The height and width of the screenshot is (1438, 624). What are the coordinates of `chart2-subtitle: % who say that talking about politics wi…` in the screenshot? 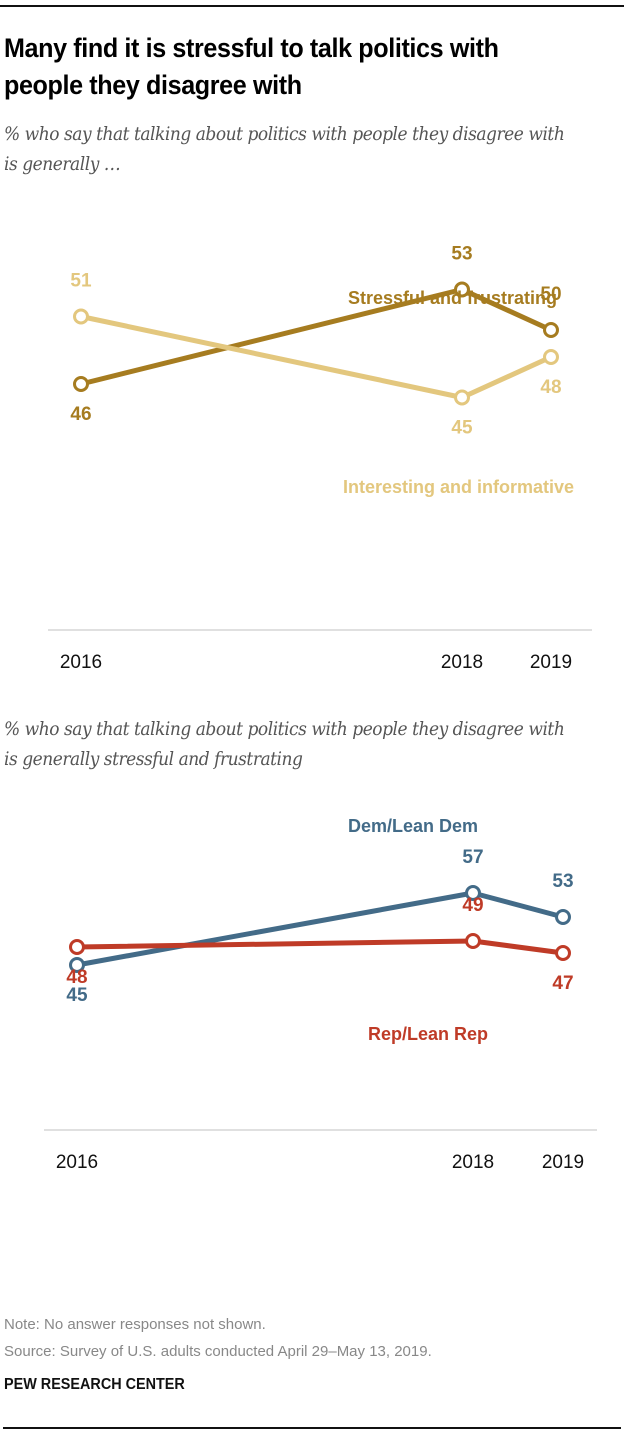 It's located at (284, 744).